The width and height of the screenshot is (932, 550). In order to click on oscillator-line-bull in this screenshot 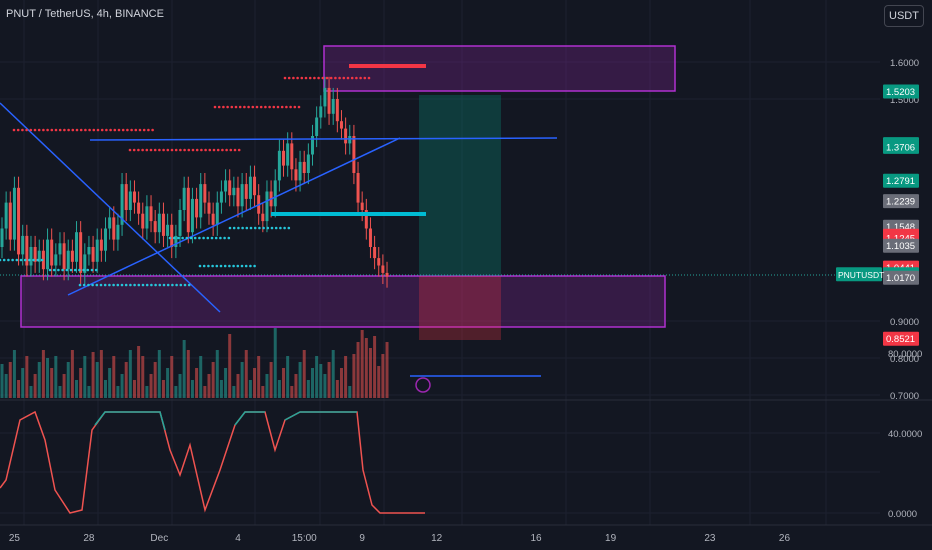, I will do `click(225, 421)`.